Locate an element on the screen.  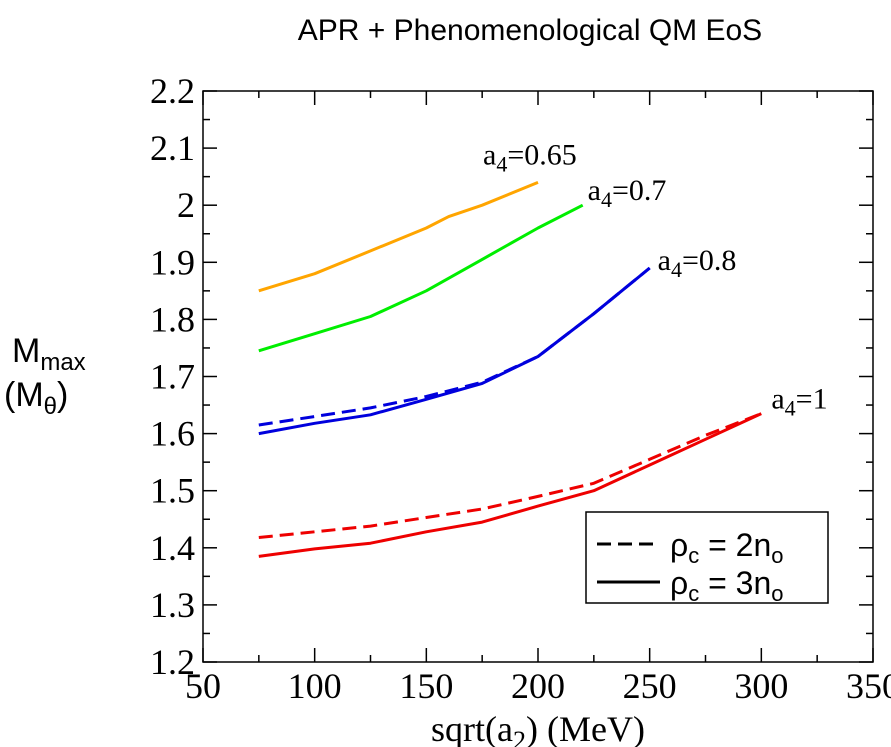
y-axis-label-line2: (Mθ) is located at coordinates (36, 398).